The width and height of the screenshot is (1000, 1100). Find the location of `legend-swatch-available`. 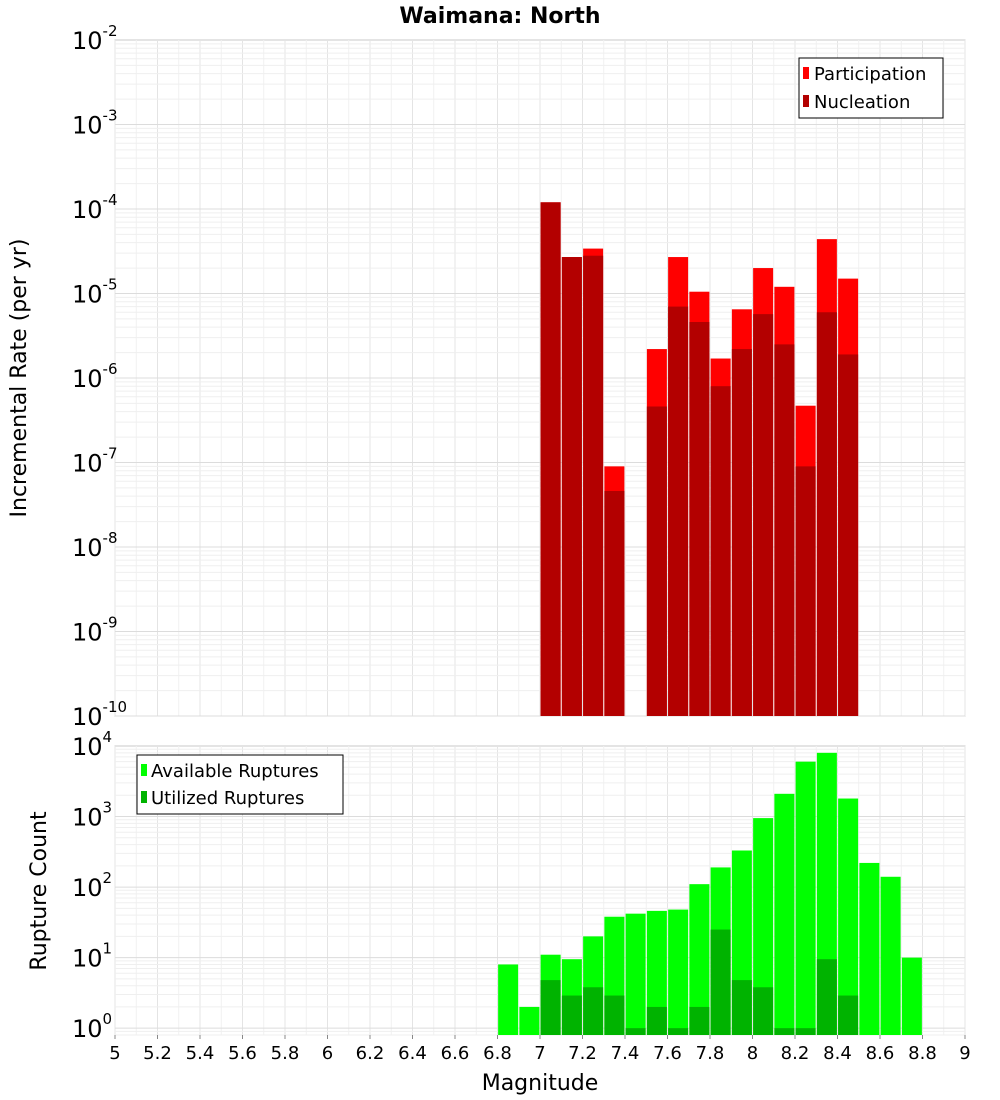

legend-swatch-available is located at coordinates (144, 770).